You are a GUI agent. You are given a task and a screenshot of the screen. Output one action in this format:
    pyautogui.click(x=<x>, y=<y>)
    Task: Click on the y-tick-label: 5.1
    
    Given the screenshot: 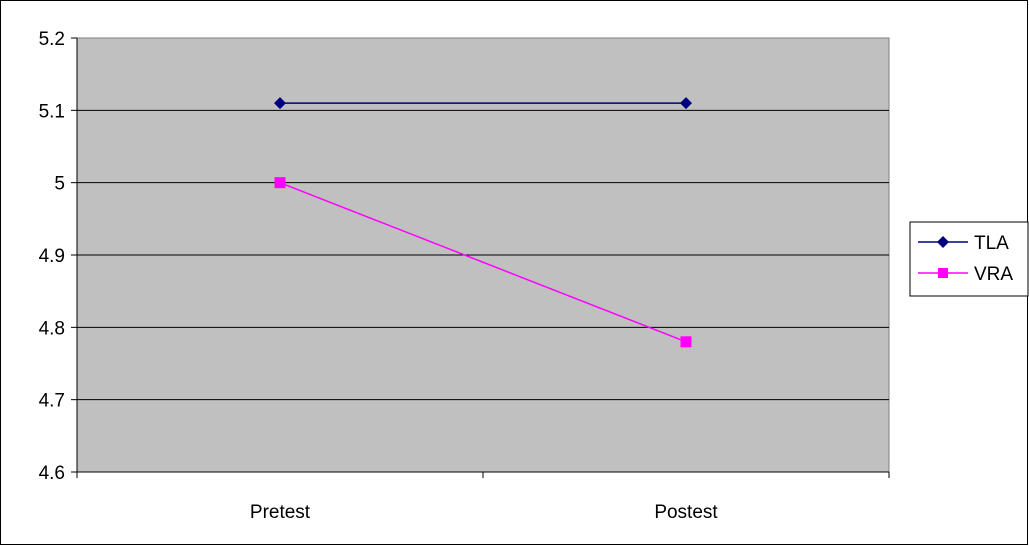 What is the action you would take?
    pyautogui.click(x=52, y=111)
    